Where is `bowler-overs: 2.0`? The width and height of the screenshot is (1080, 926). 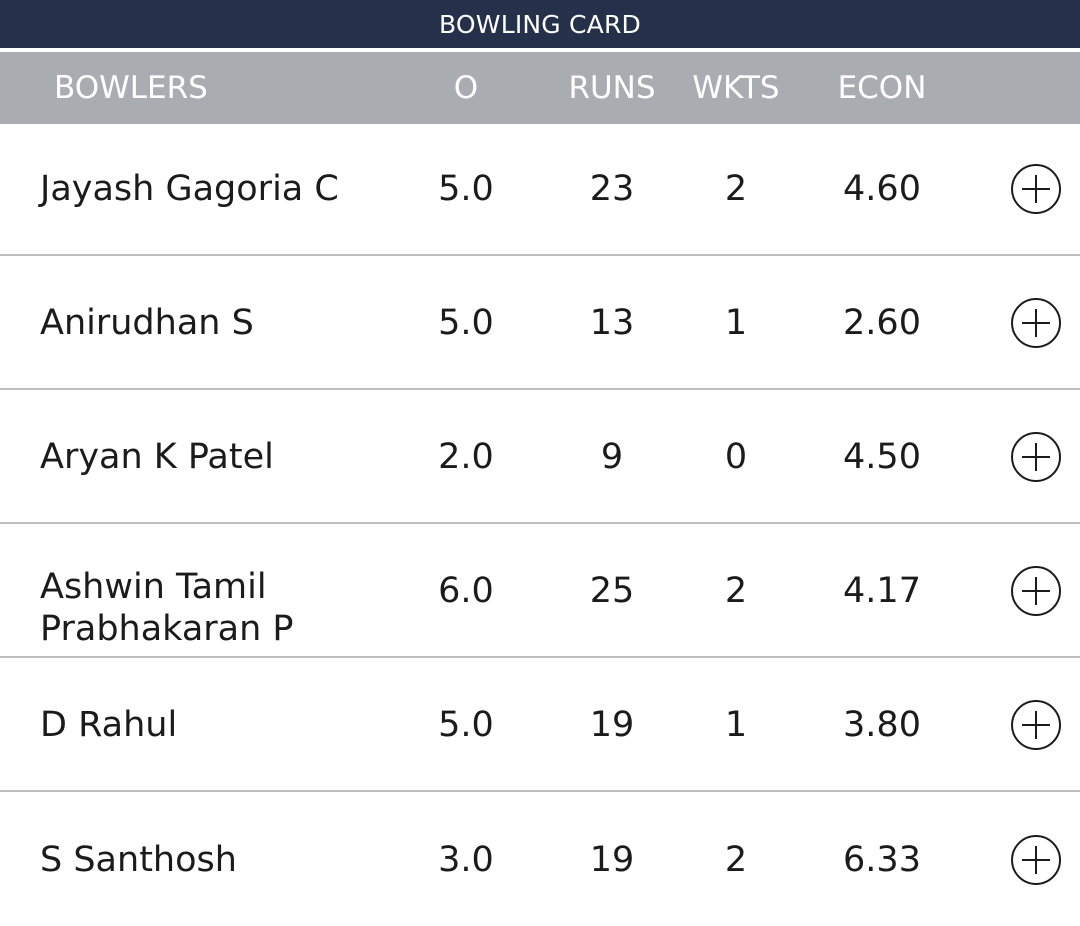
bowler-overs: 2.0 is located at coordinates (466, 457).